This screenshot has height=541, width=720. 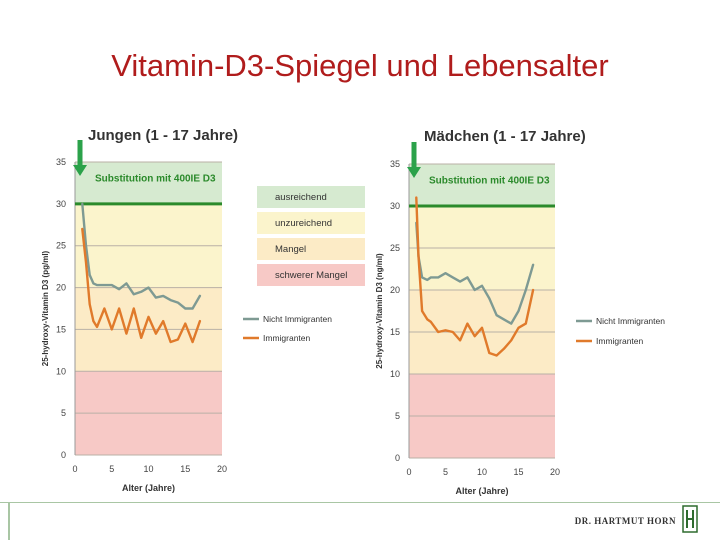 I want to click on chart-title: Jungen (1 - 17 Jahre), so click(x=163, y=135).